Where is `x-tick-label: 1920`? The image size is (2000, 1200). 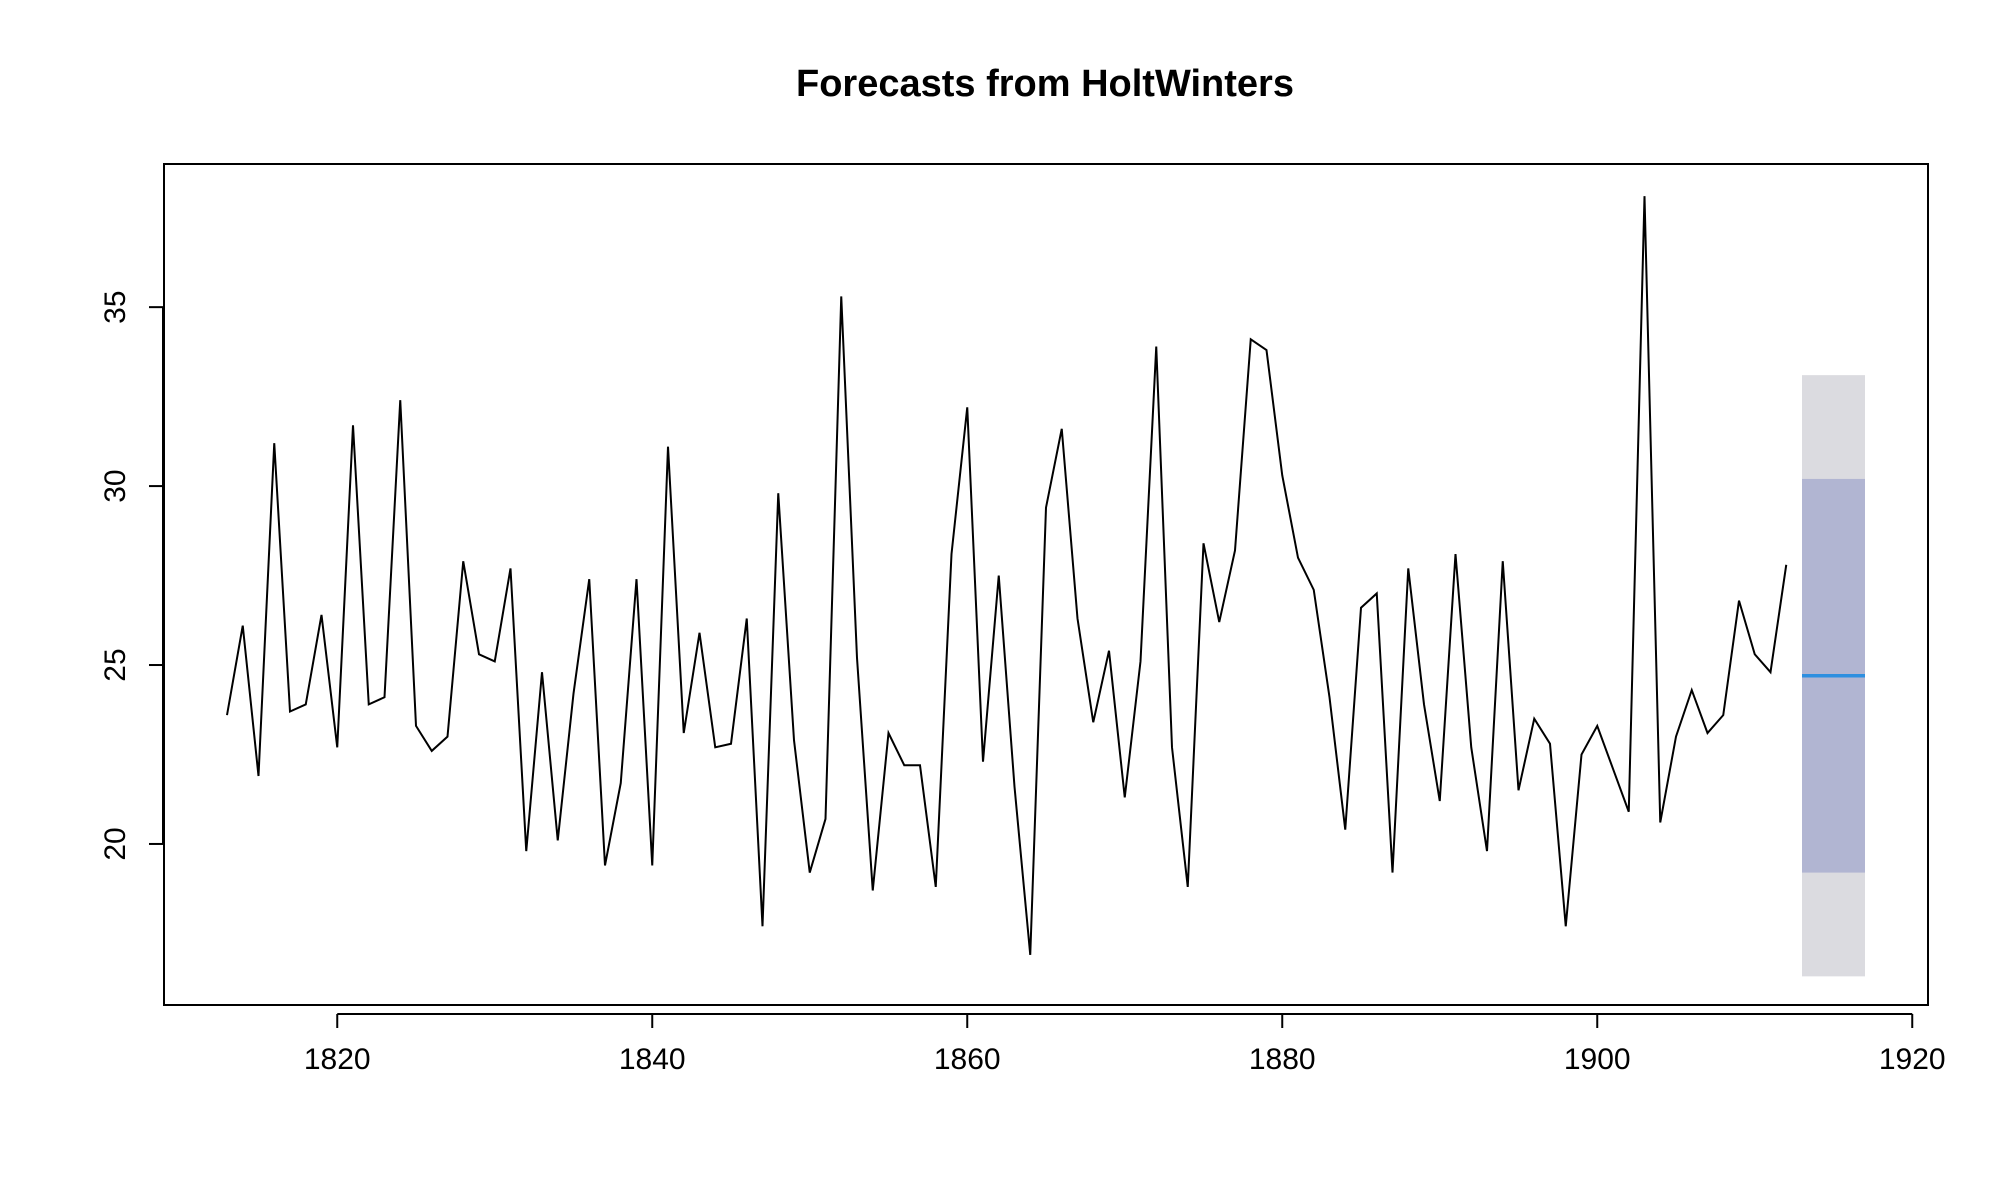 x-tick-label: 1920 is located at coordinates (1912, 1059).